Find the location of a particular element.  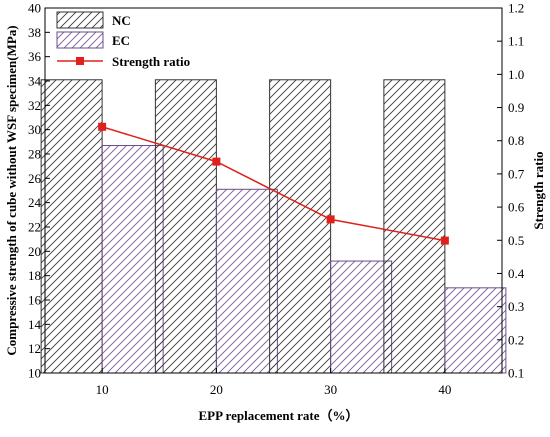

right-tick-label: 0.5 is located at coordinates (516, 240).